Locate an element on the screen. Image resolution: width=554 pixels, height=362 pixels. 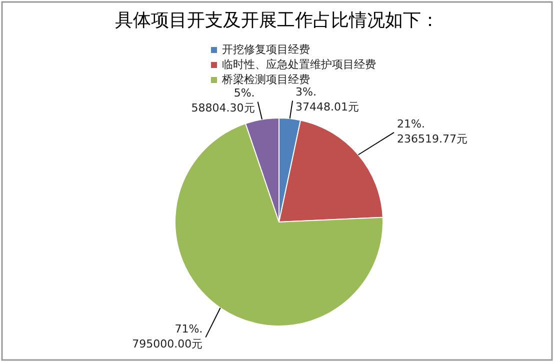
data-label: 5%. 58804.30元 is located at coordinates (223, 100).